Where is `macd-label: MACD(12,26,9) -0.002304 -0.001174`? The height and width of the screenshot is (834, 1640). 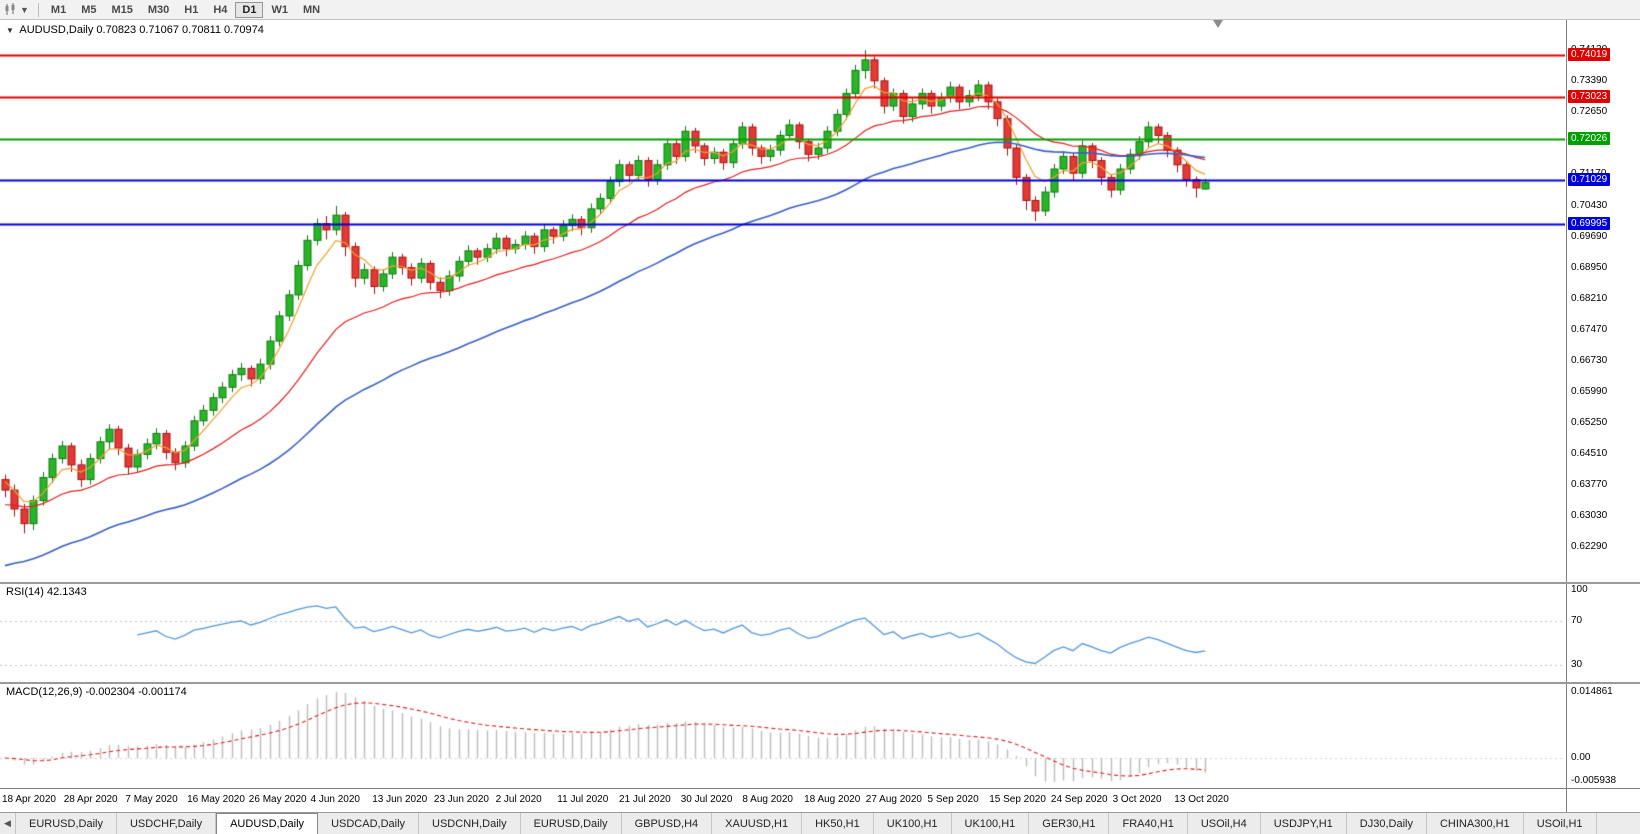
macd-label: MACD(12,26,9) -0.002304 -0.001174 is located at coordinates (96, 692).